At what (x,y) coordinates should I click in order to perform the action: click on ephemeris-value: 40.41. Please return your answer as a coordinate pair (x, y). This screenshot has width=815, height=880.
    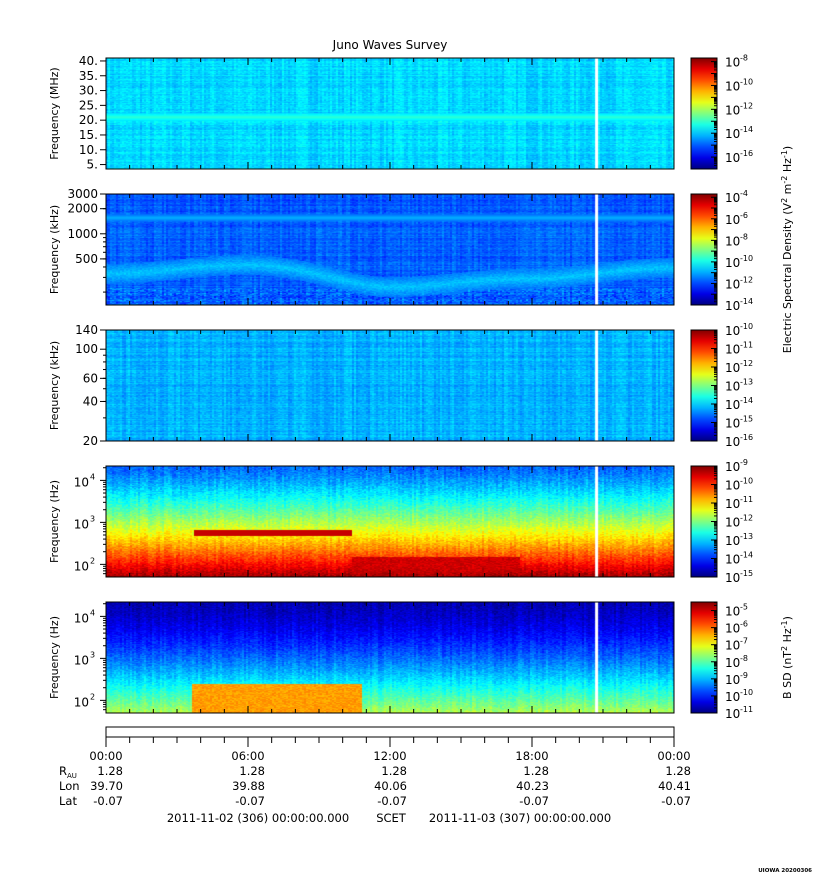
    Looking at the image, I should click on (674, 786).